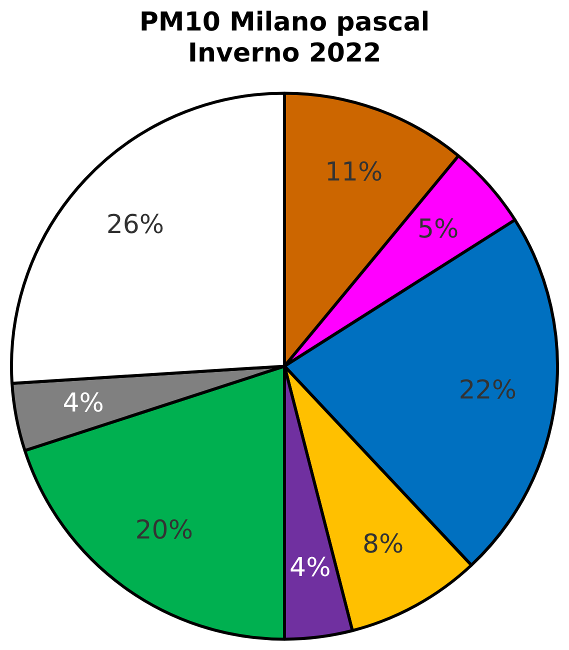  I want to click on chart-title: PM10 Milano pascal Inverno 2022, so click(284, 38).